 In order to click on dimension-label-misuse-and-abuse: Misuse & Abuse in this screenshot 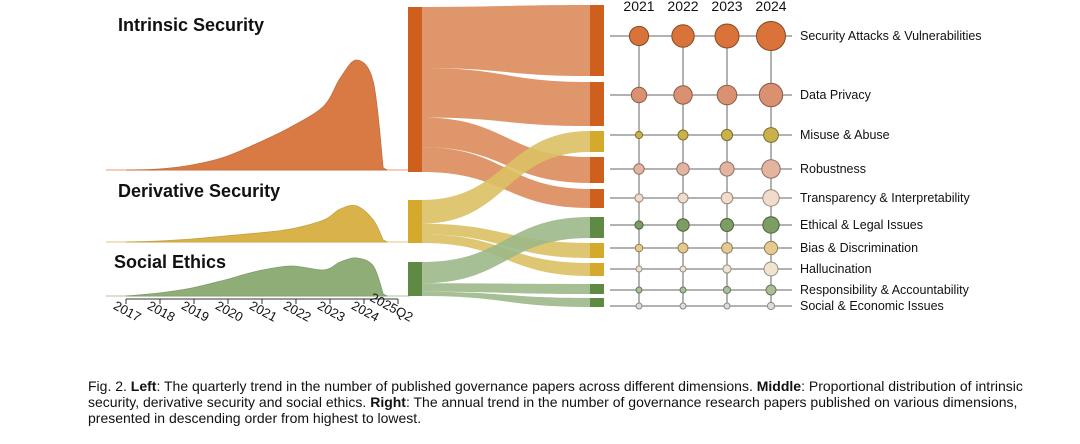, I will do `click(845, 135)`.